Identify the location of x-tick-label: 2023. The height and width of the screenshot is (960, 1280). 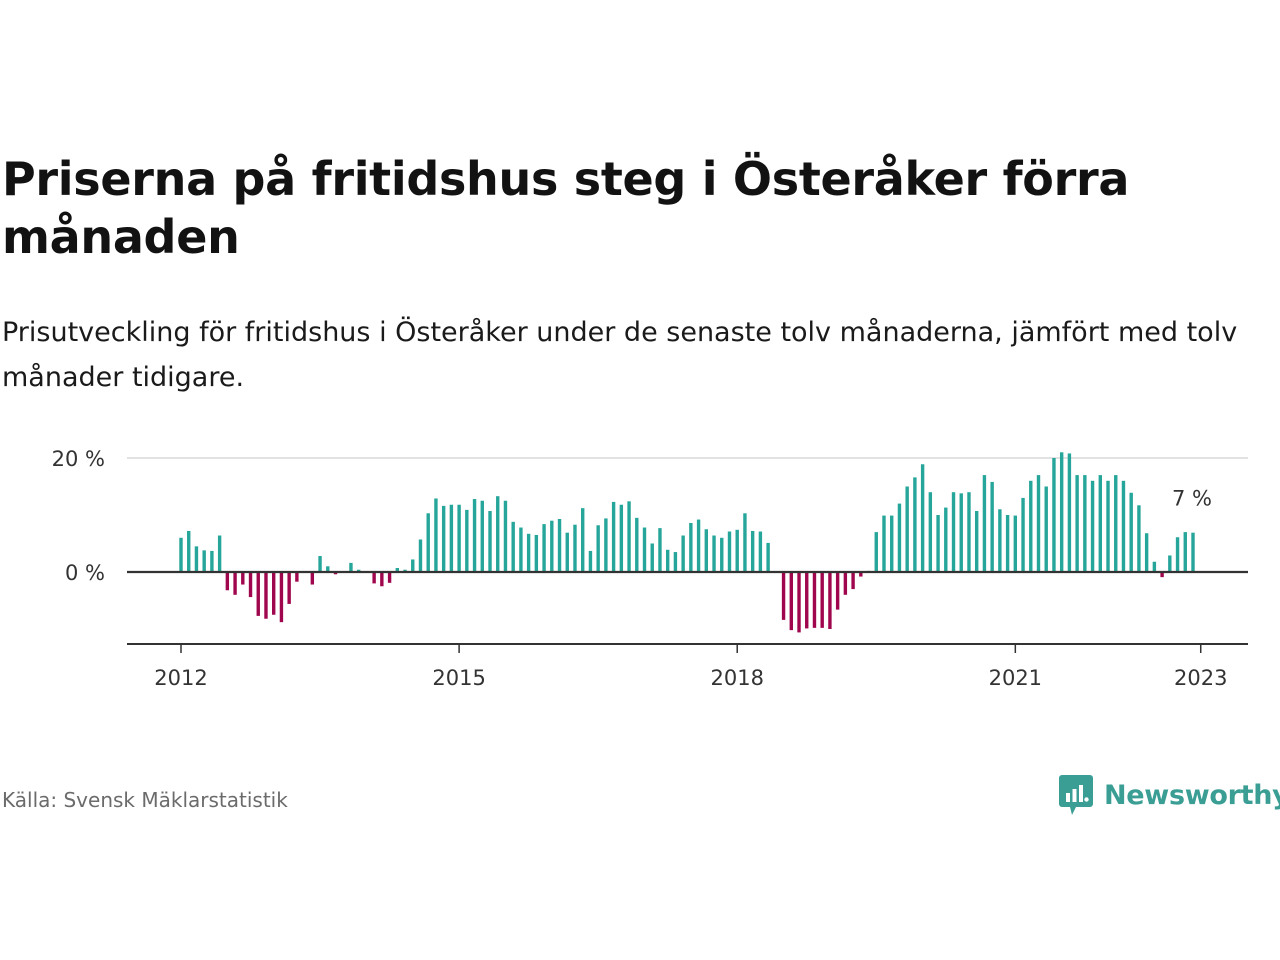
(1200, 678).